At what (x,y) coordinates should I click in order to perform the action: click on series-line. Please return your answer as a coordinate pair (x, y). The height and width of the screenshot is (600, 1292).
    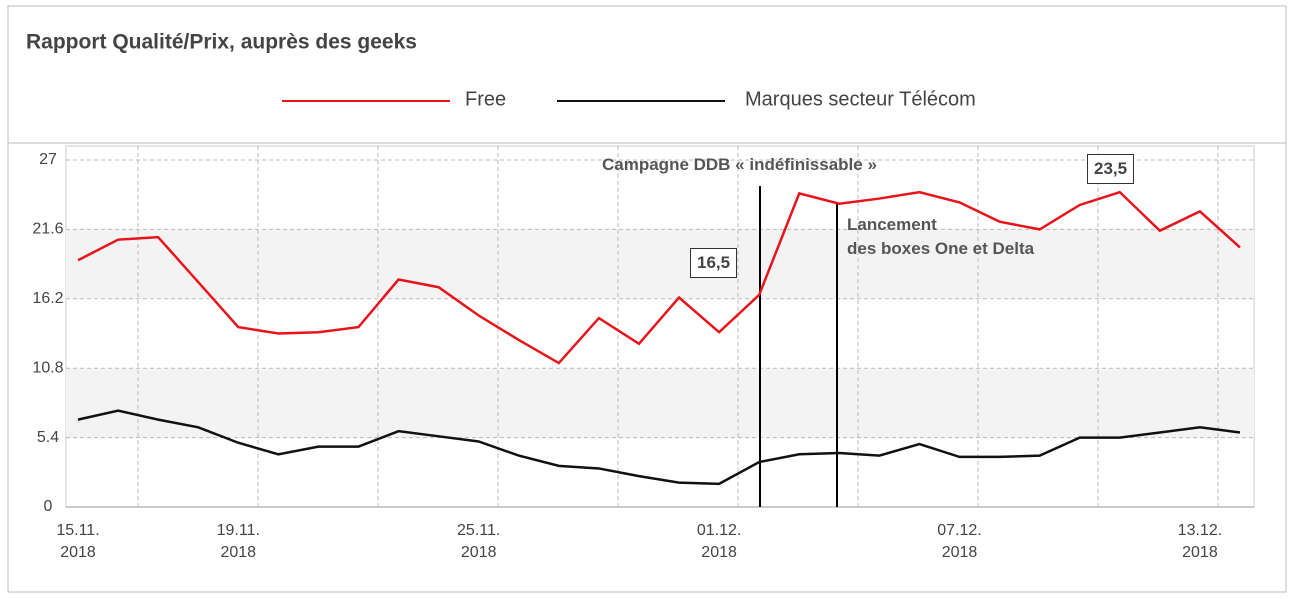
    Looking at the image, I should click on (659, 447).